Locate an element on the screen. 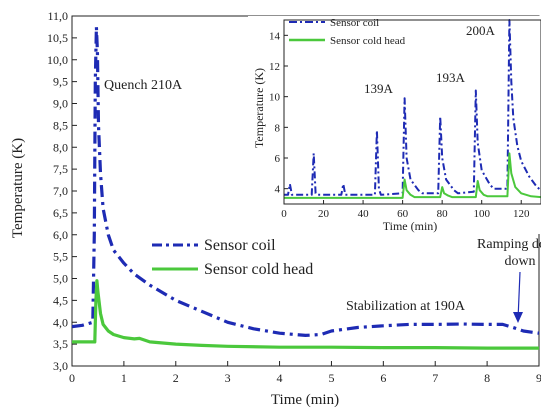 The width and height of the screenshot is (541, 408). ramping-annotation: Ramping down is located at coordinates (509, 244).